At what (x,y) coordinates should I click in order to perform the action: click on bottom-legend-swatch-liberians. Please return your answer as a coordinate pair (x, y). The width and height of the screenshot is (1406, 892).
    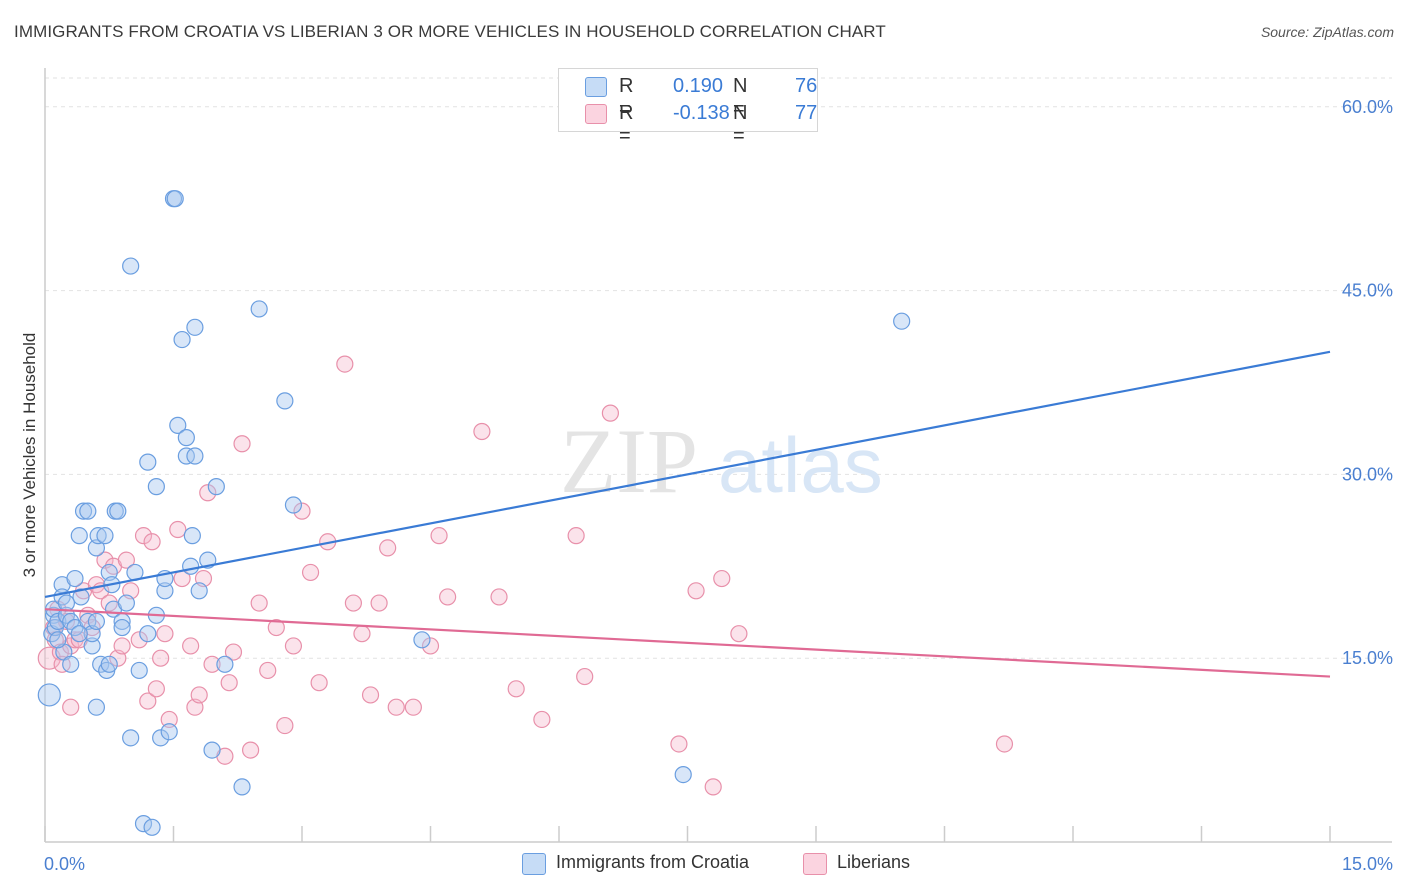
    Looking at the image, I should click on (815, 864).